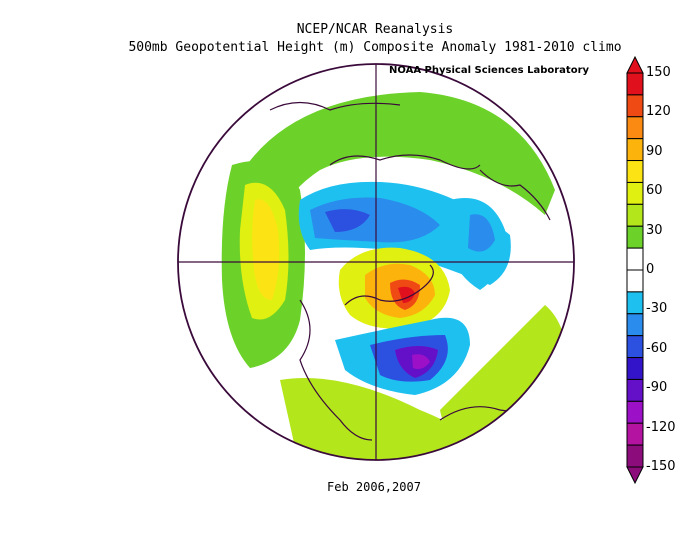 Image resolution: width=700 pixels, height=542 pixels. Describe the element at coordinates (657, 309) in the screenshot. I see `colorbar-tick-label: -30` at that location.